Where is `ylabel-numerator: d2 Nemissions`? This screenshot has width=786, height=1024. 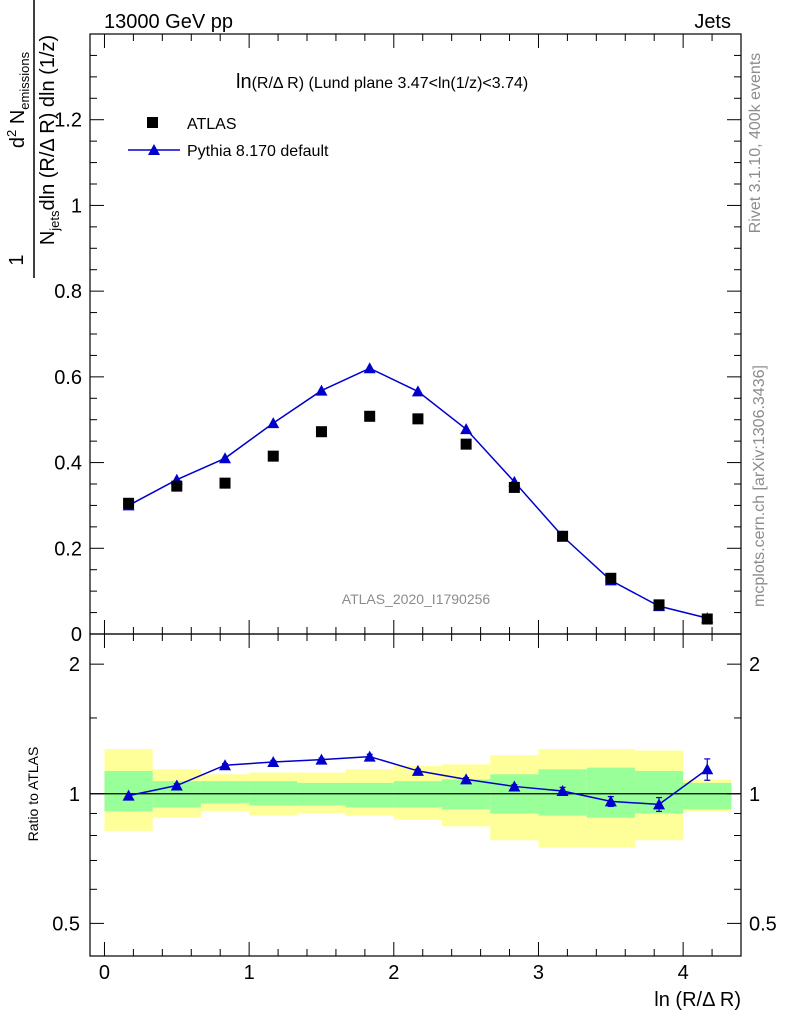 ylabel-numerator: d2 Nemissions is located at coordinates (18, 99).